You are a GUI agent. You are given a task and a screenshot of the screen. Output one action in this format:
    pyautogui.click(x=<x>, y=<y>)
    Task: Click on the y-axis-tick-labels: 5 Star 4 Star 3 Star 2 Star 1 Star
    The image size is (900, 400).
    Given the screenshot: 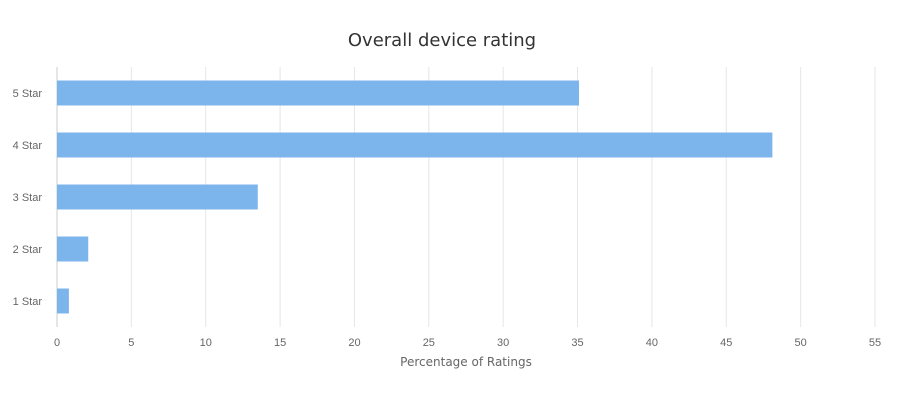 What is the action you would take?
    pyautogui.click(x=28, y=198)
    